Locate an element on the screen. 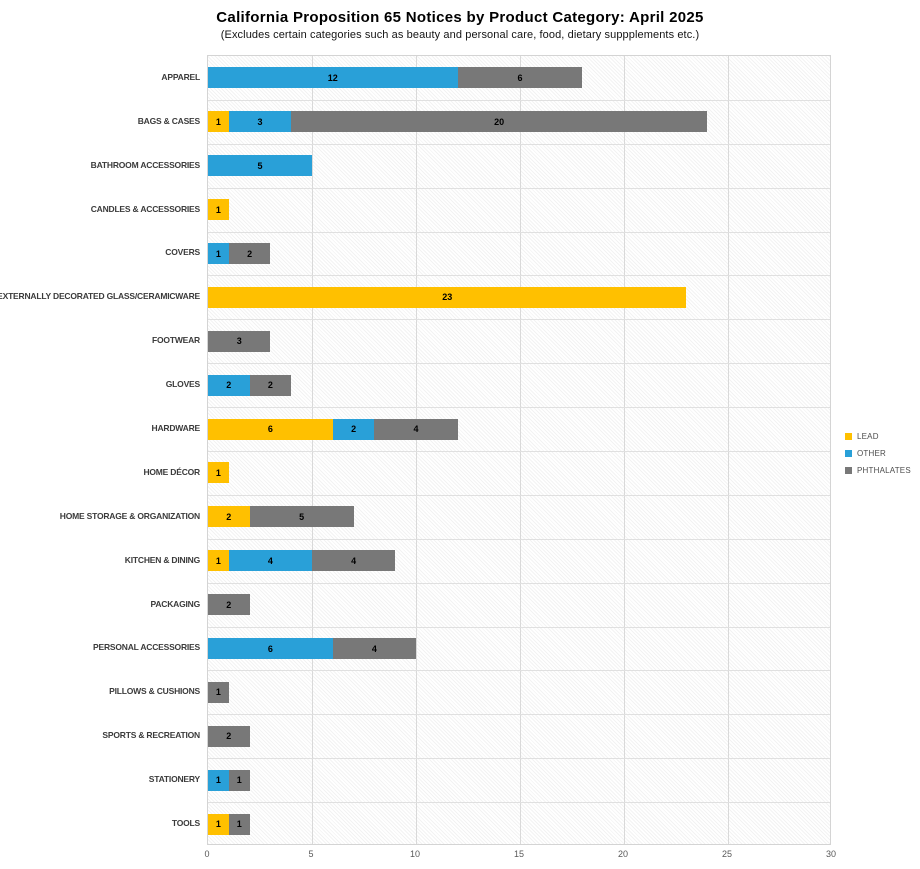 Image resolution: width=920 pixels, height=869 pixels. x-tick-label: 20 is located at coordinates (622, 854).